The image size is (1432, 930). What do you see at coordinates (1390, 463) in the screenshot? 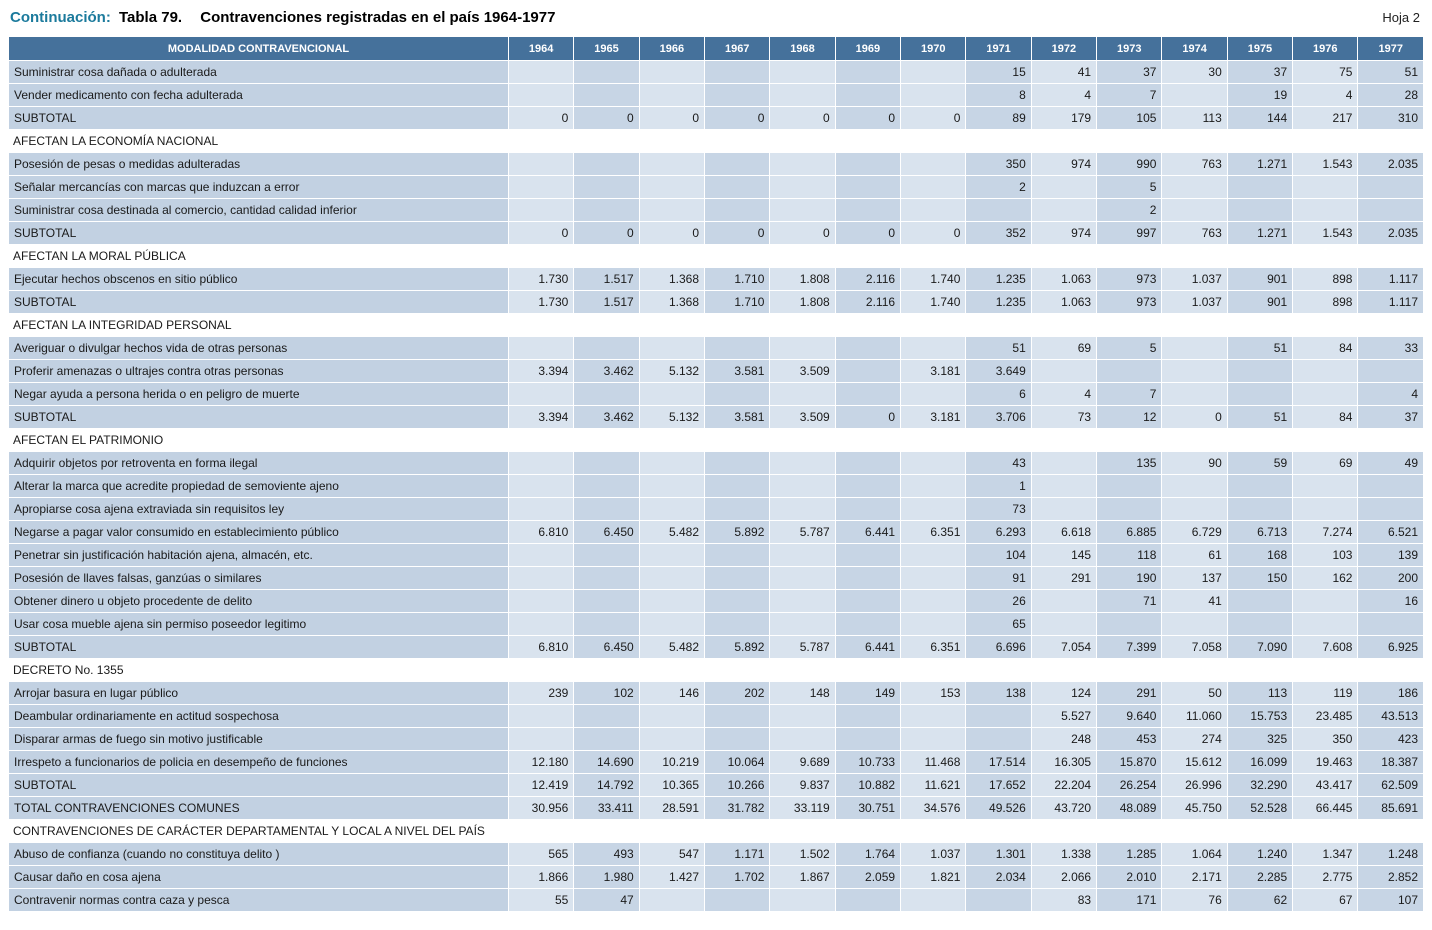
I see `value-cell: 49` at bounding box center [1390, 463].